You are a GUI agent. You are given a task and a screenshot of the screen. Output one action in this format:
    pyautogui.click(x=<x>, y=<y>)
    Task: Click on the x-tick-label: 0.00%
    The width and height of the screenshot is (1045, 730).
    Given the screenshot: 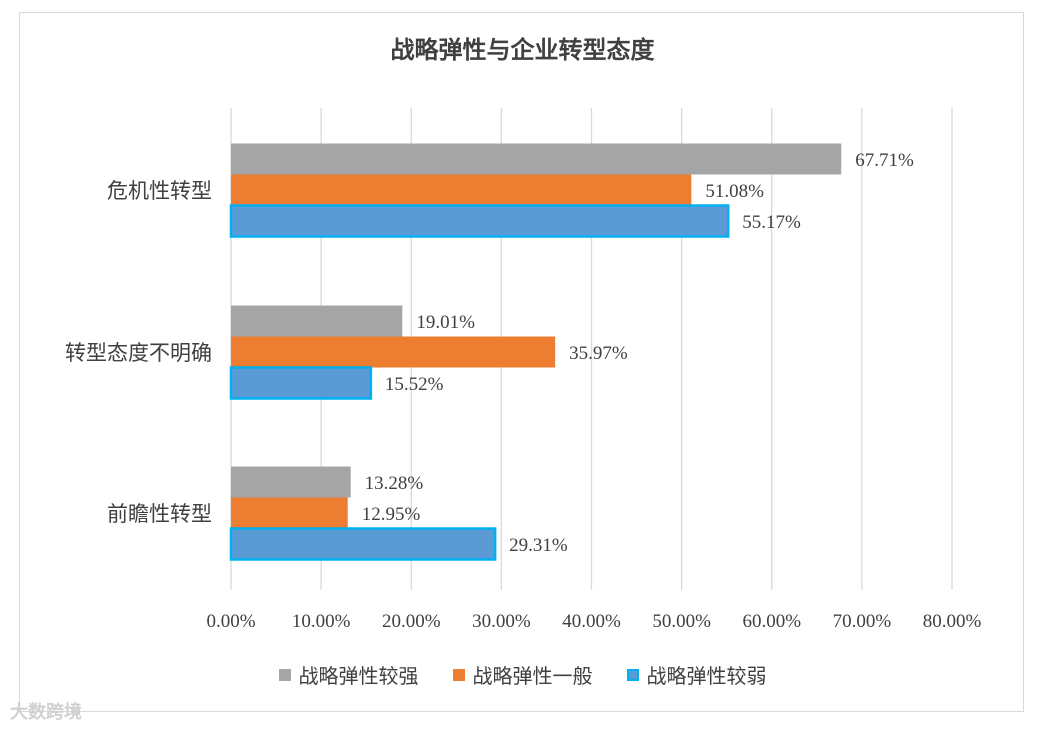 What is the action you would take?
    pyautogui.click(x=230, y=621)
    